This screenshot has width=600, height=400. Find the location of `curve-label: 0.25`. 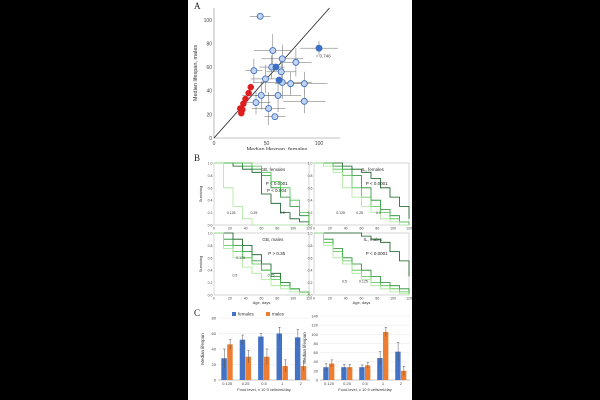

curve-label: 0.25 is located at coordinates (359, 213).